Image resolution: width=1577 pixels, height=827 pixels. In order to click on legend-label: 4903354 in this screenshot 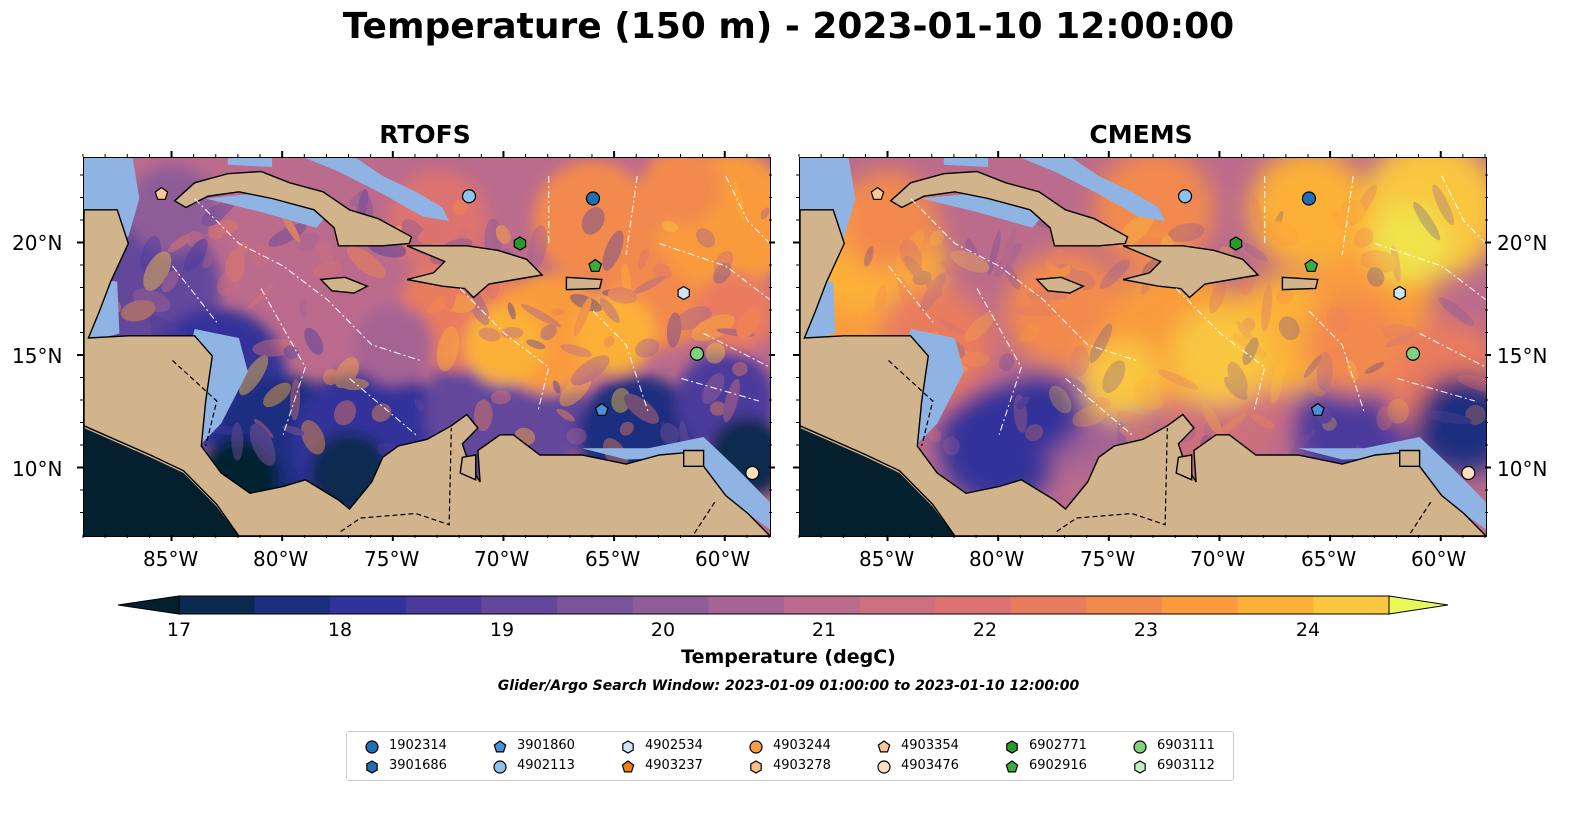, I will do `click(930, 745)`.